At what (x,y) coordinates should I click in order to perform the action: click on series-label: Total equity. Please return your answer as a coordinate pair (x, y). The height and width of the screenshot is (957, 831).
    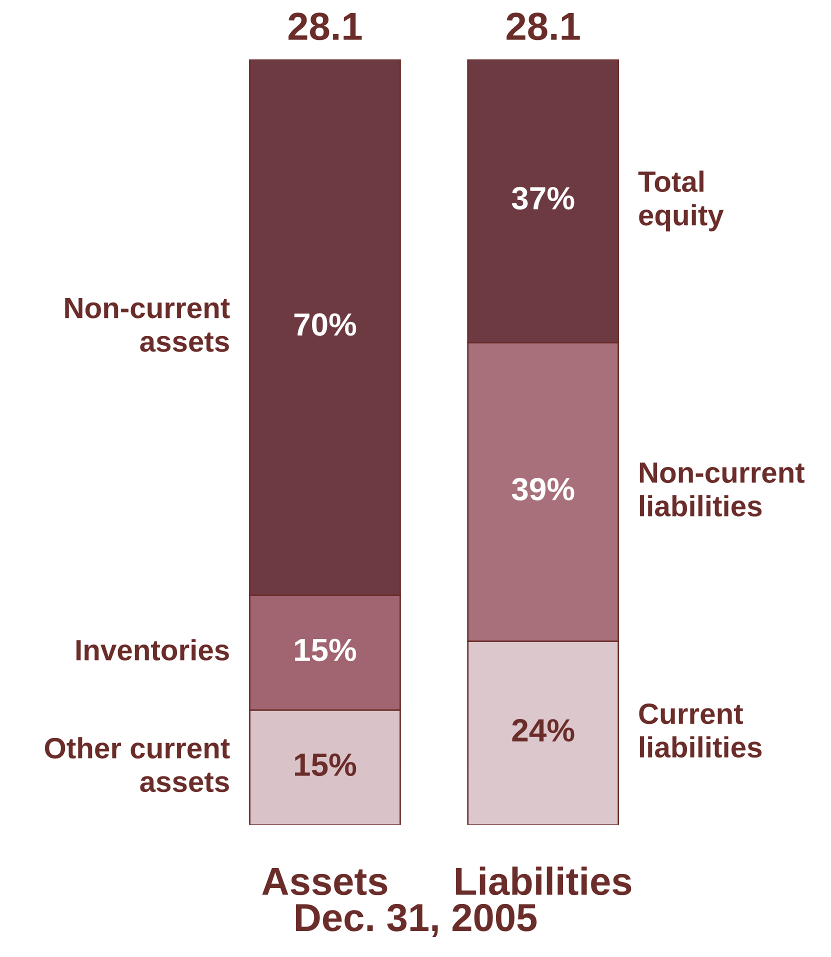
    Looking at the image, I should click on (681, 201).